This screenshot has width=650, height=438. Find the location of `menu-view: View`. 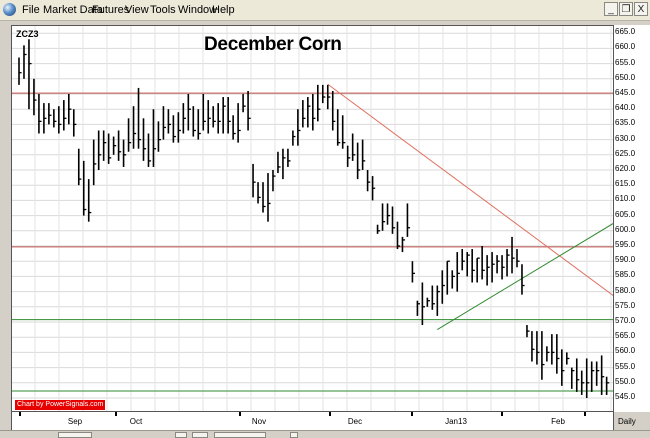

menu-view: View is located at coordinates (137, 10).